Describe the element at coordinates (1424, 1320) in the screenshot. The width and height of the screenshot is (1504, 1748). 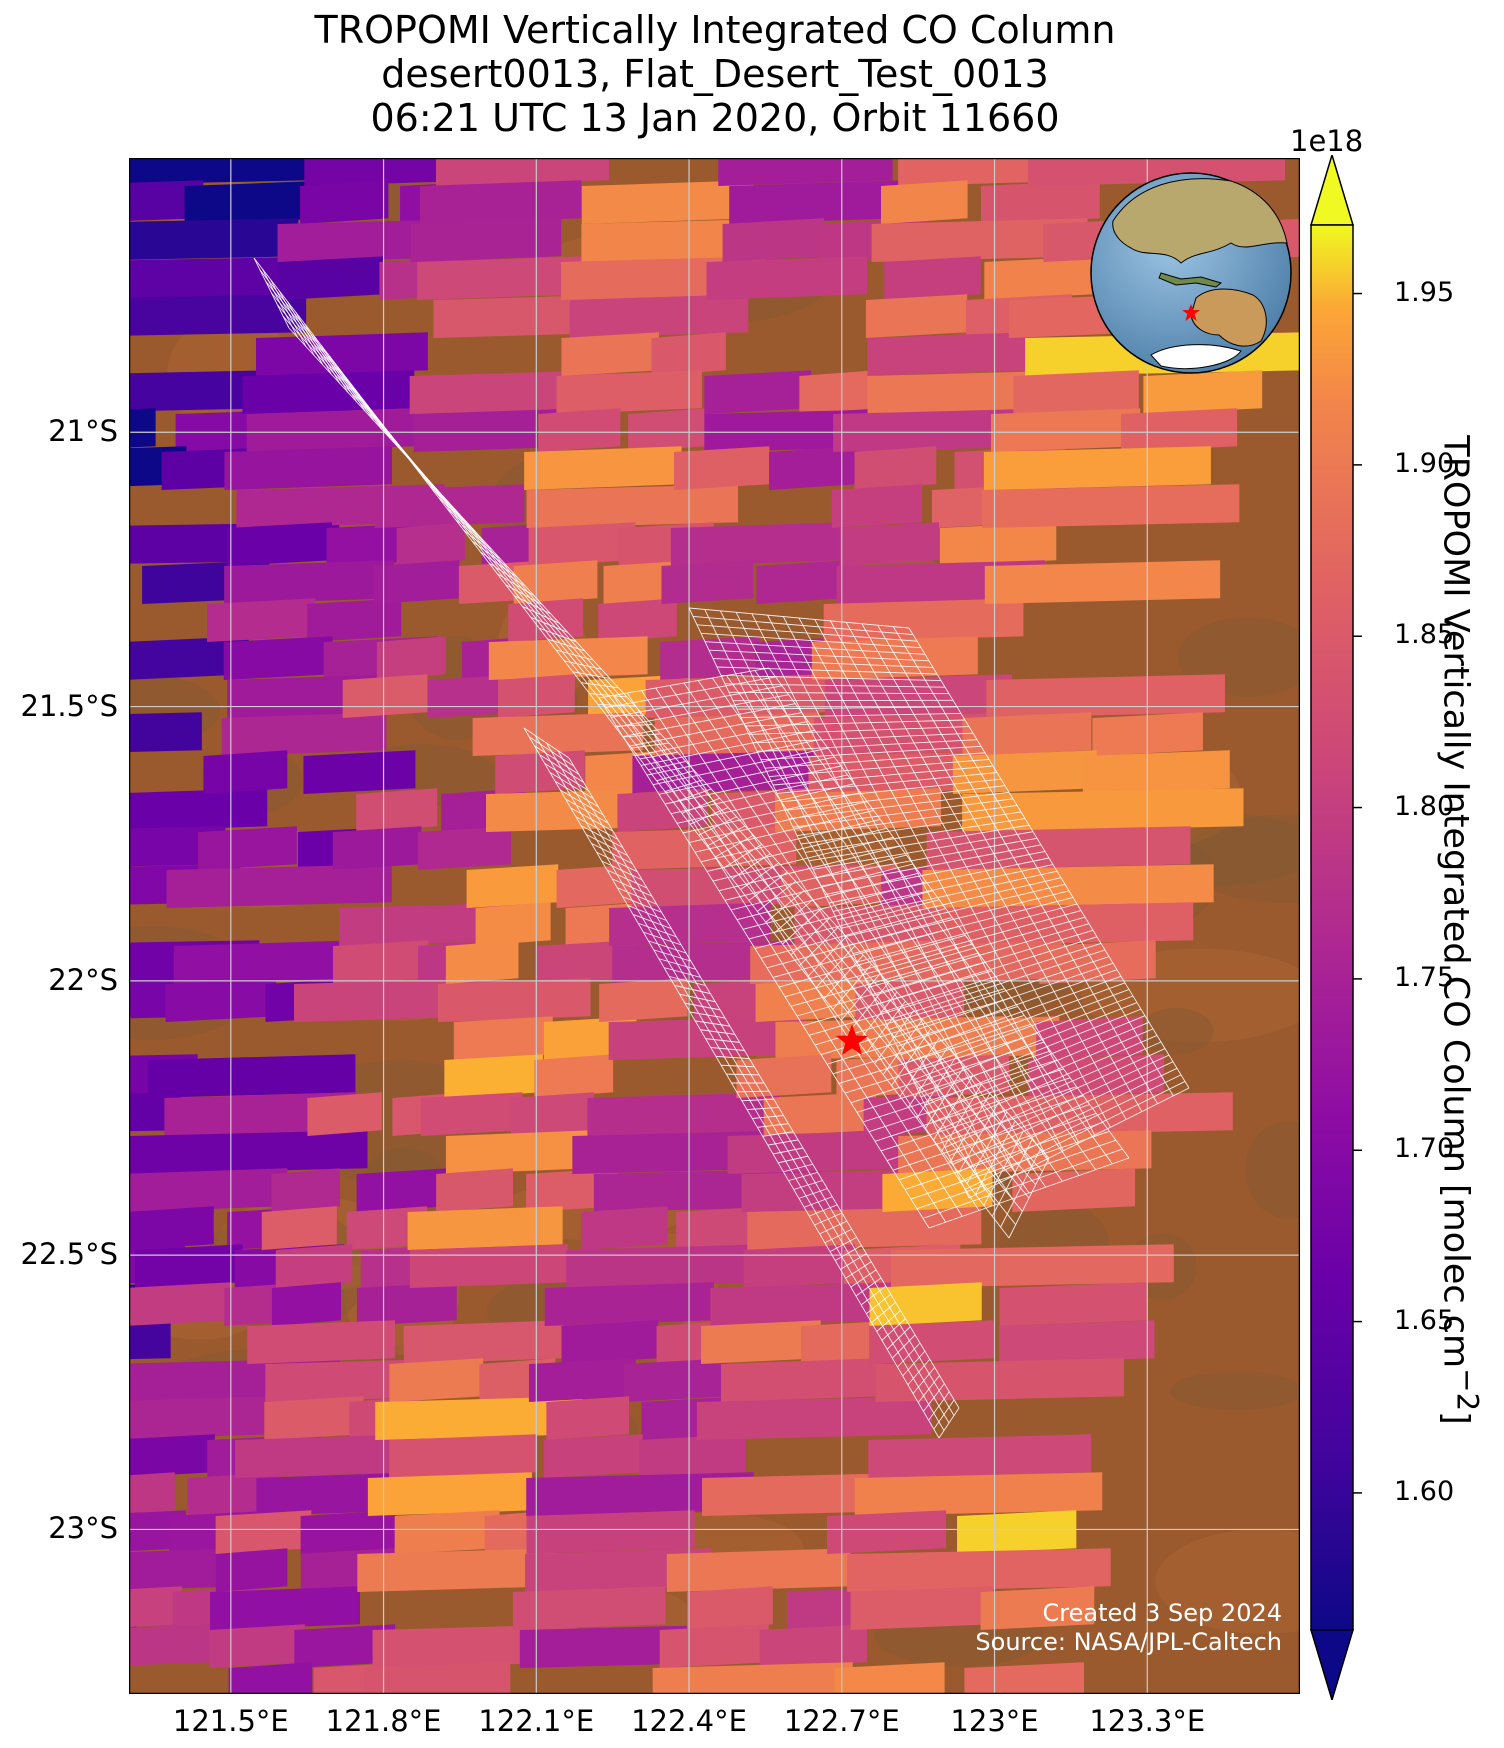
I see `colorbar-tick-label: 1.65` at that location.